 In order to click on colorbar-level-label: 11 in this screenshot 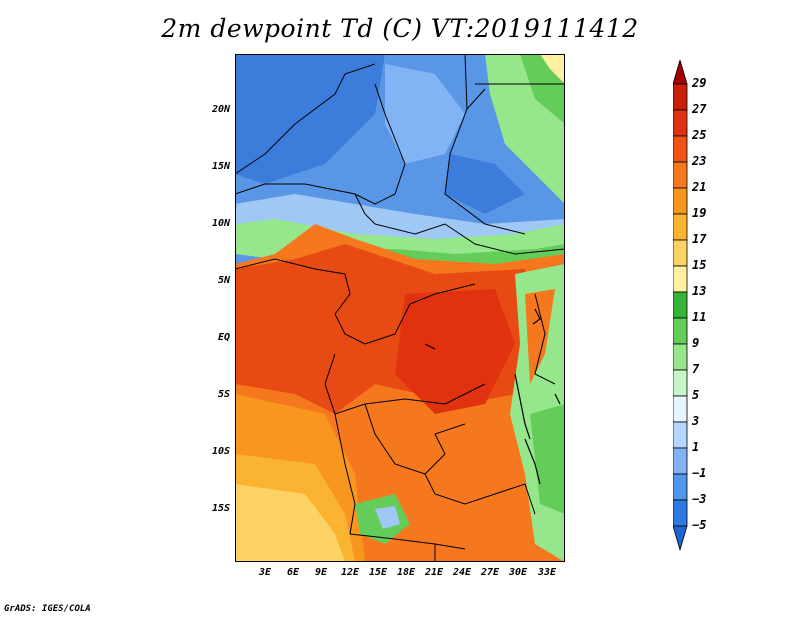, I will do `click(699, 317)`.